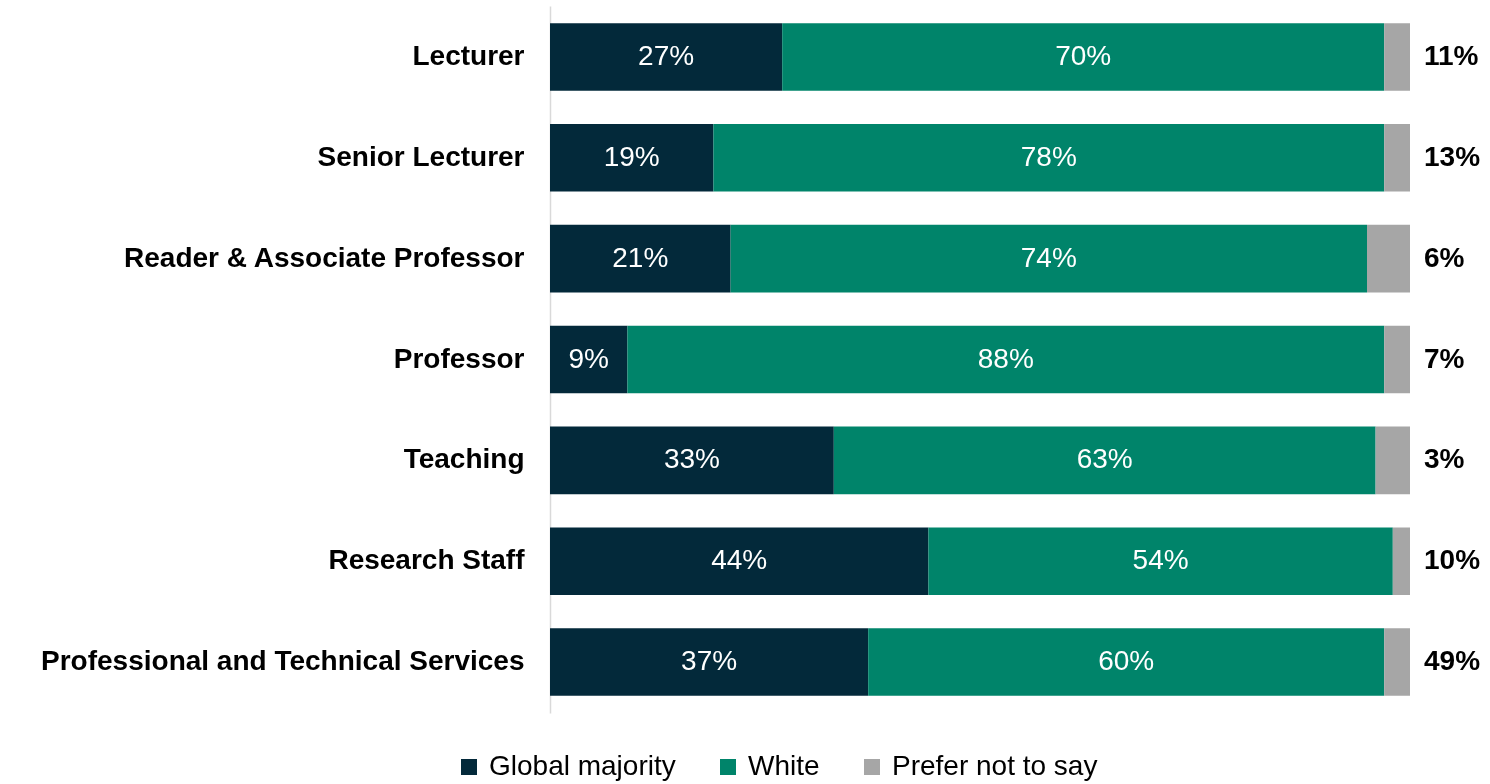  Describe the element at coordinates (1452, 661) in the screenshot. I see `text: 49%` at that location.